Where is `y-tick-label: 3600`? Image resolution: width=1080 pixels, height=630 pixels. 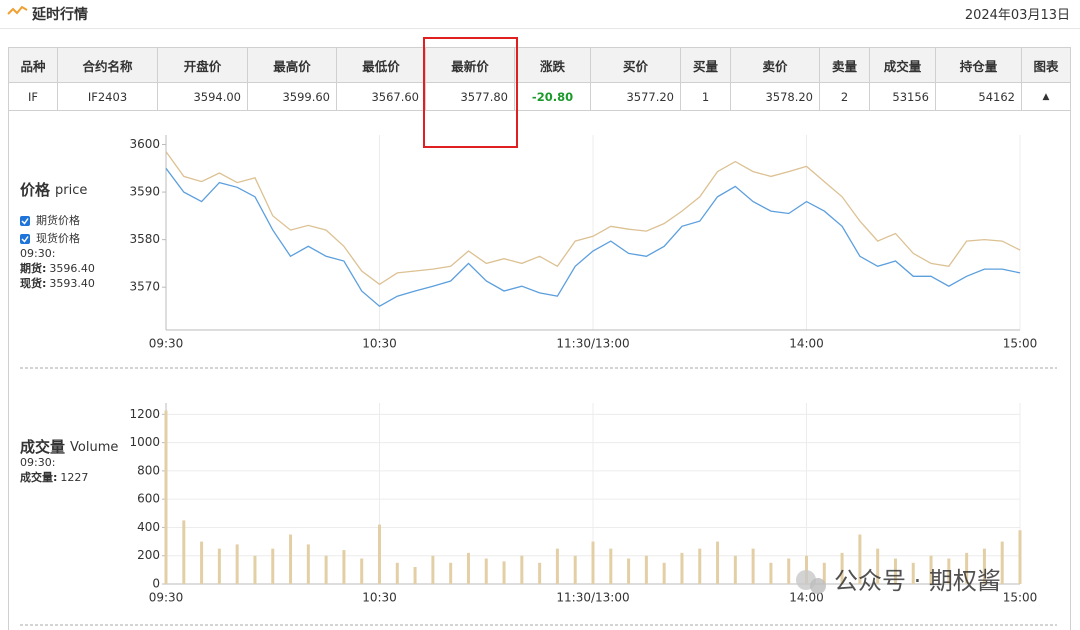
y-tick-label: 3600 is located at coordinates (144, 144).